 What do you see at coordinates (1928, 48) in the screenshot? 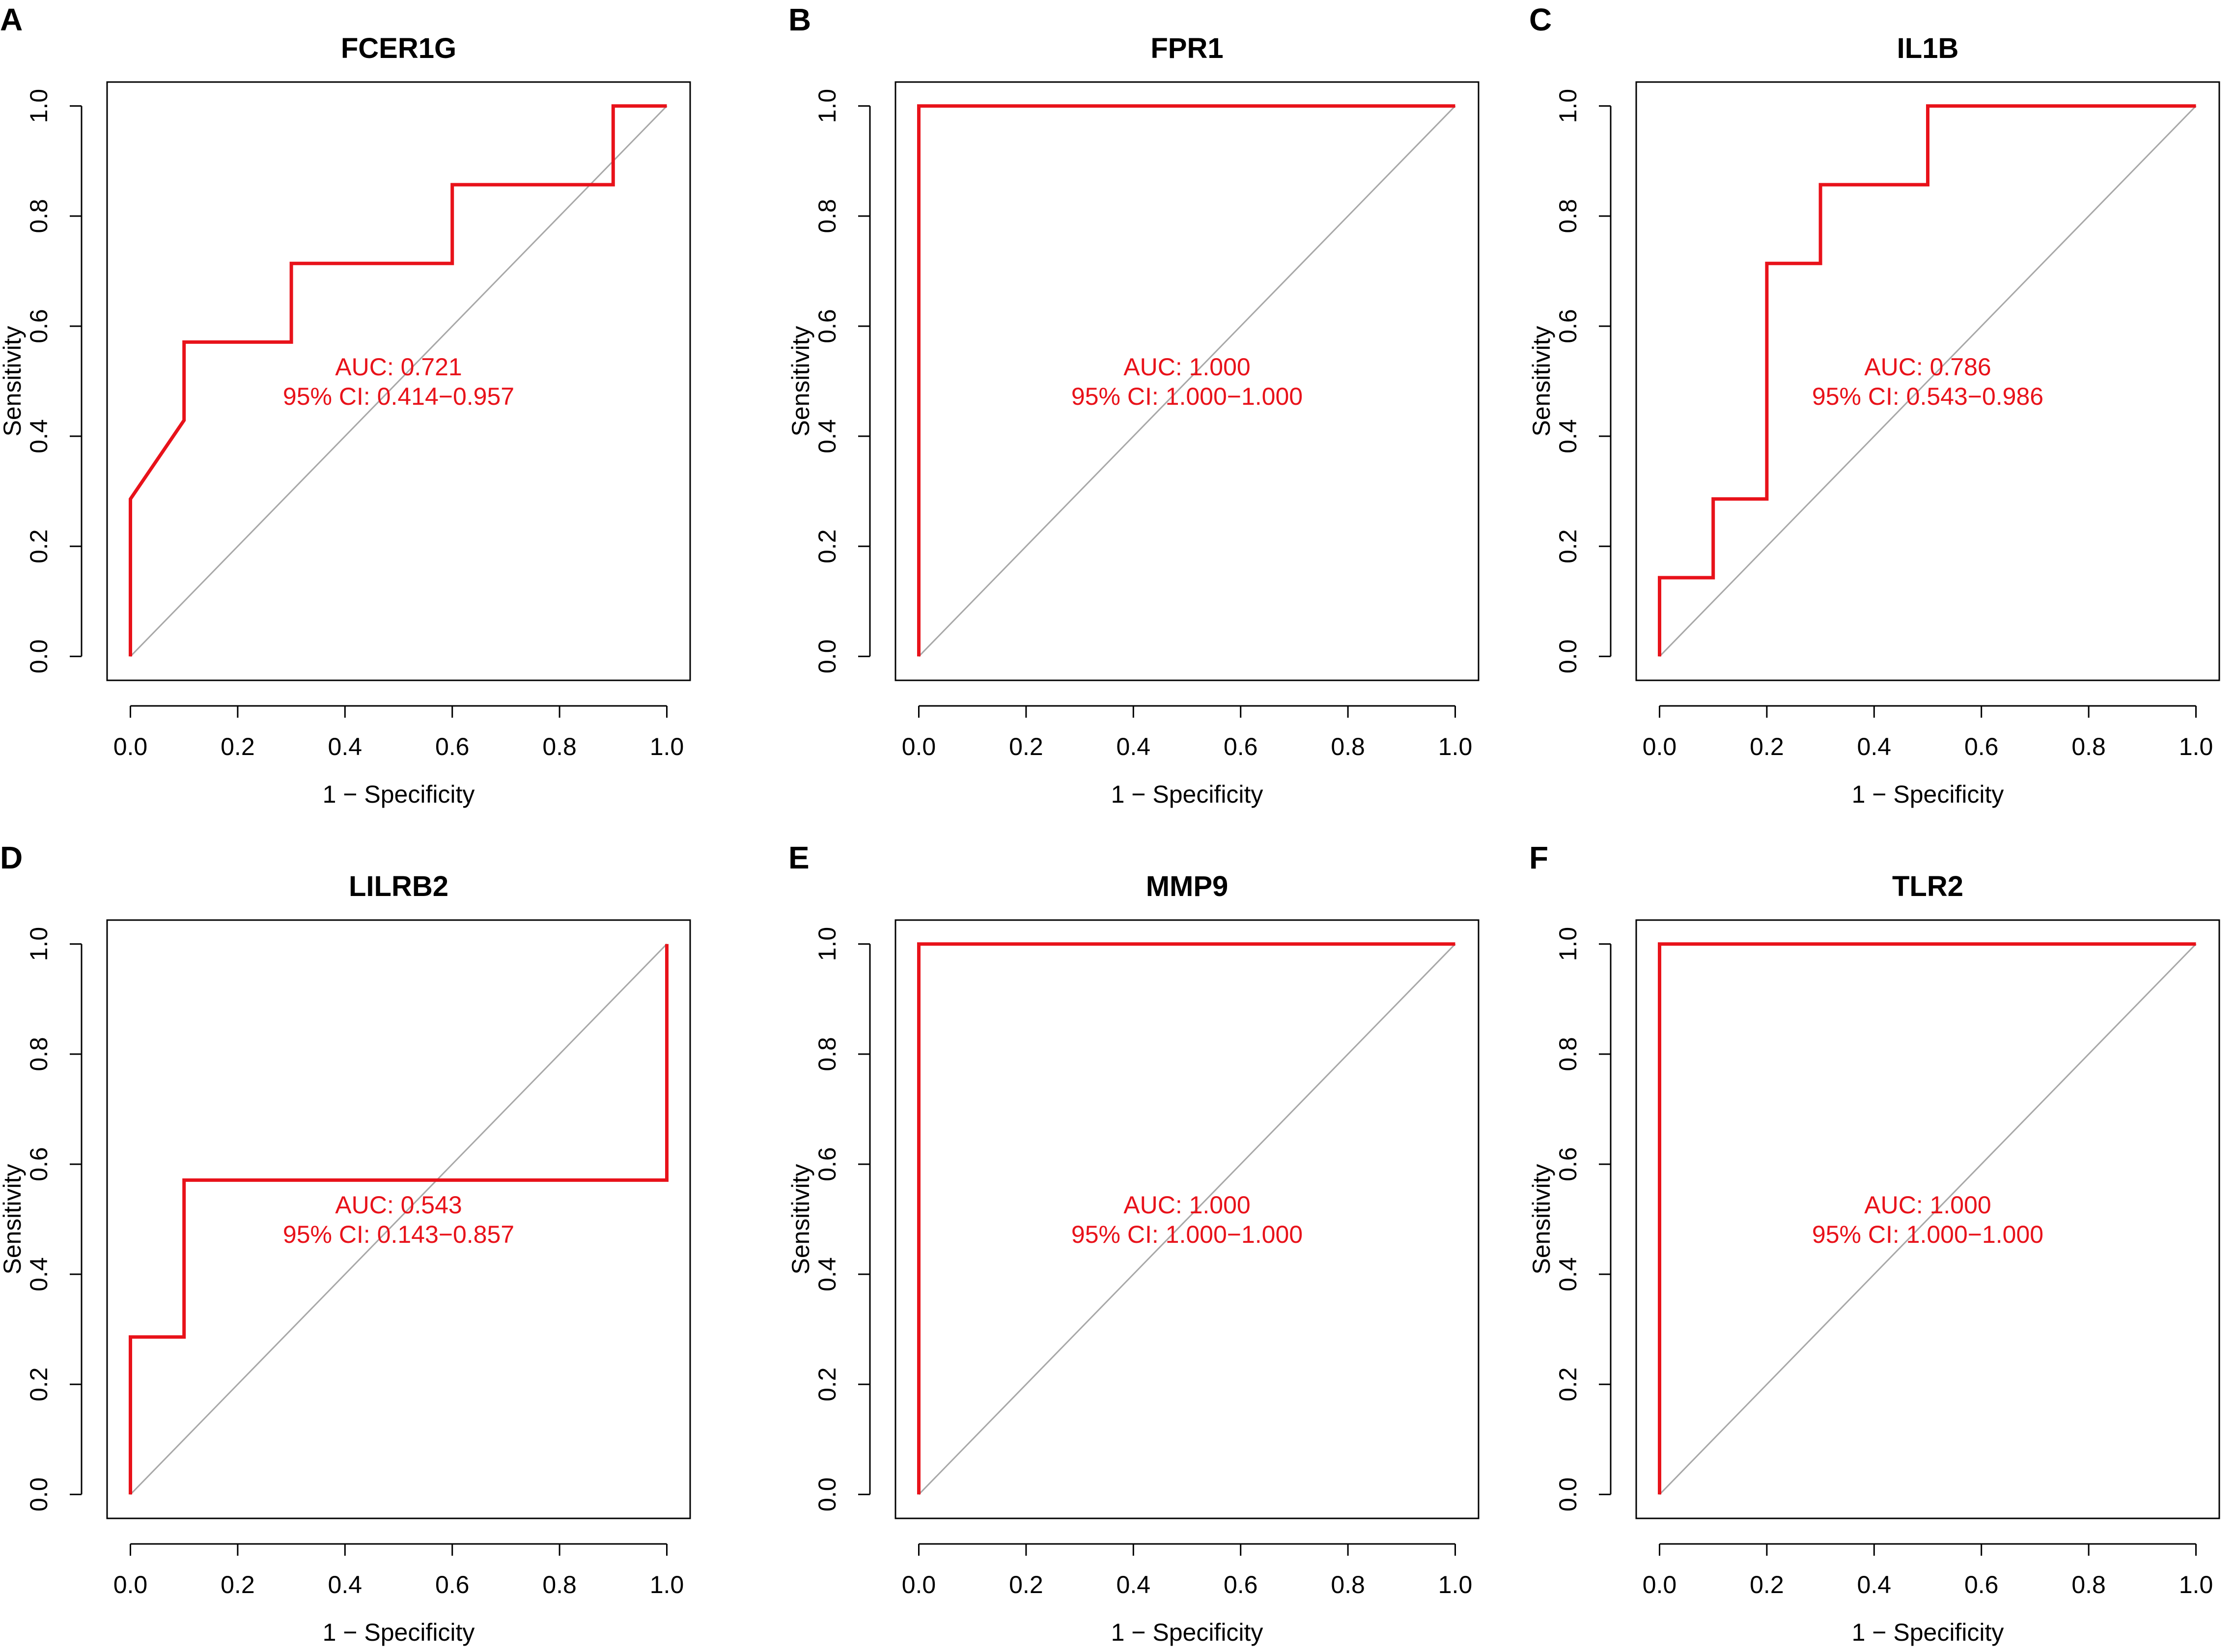
I see `chart-title: IL1B` at bounding box center [1928, 48].